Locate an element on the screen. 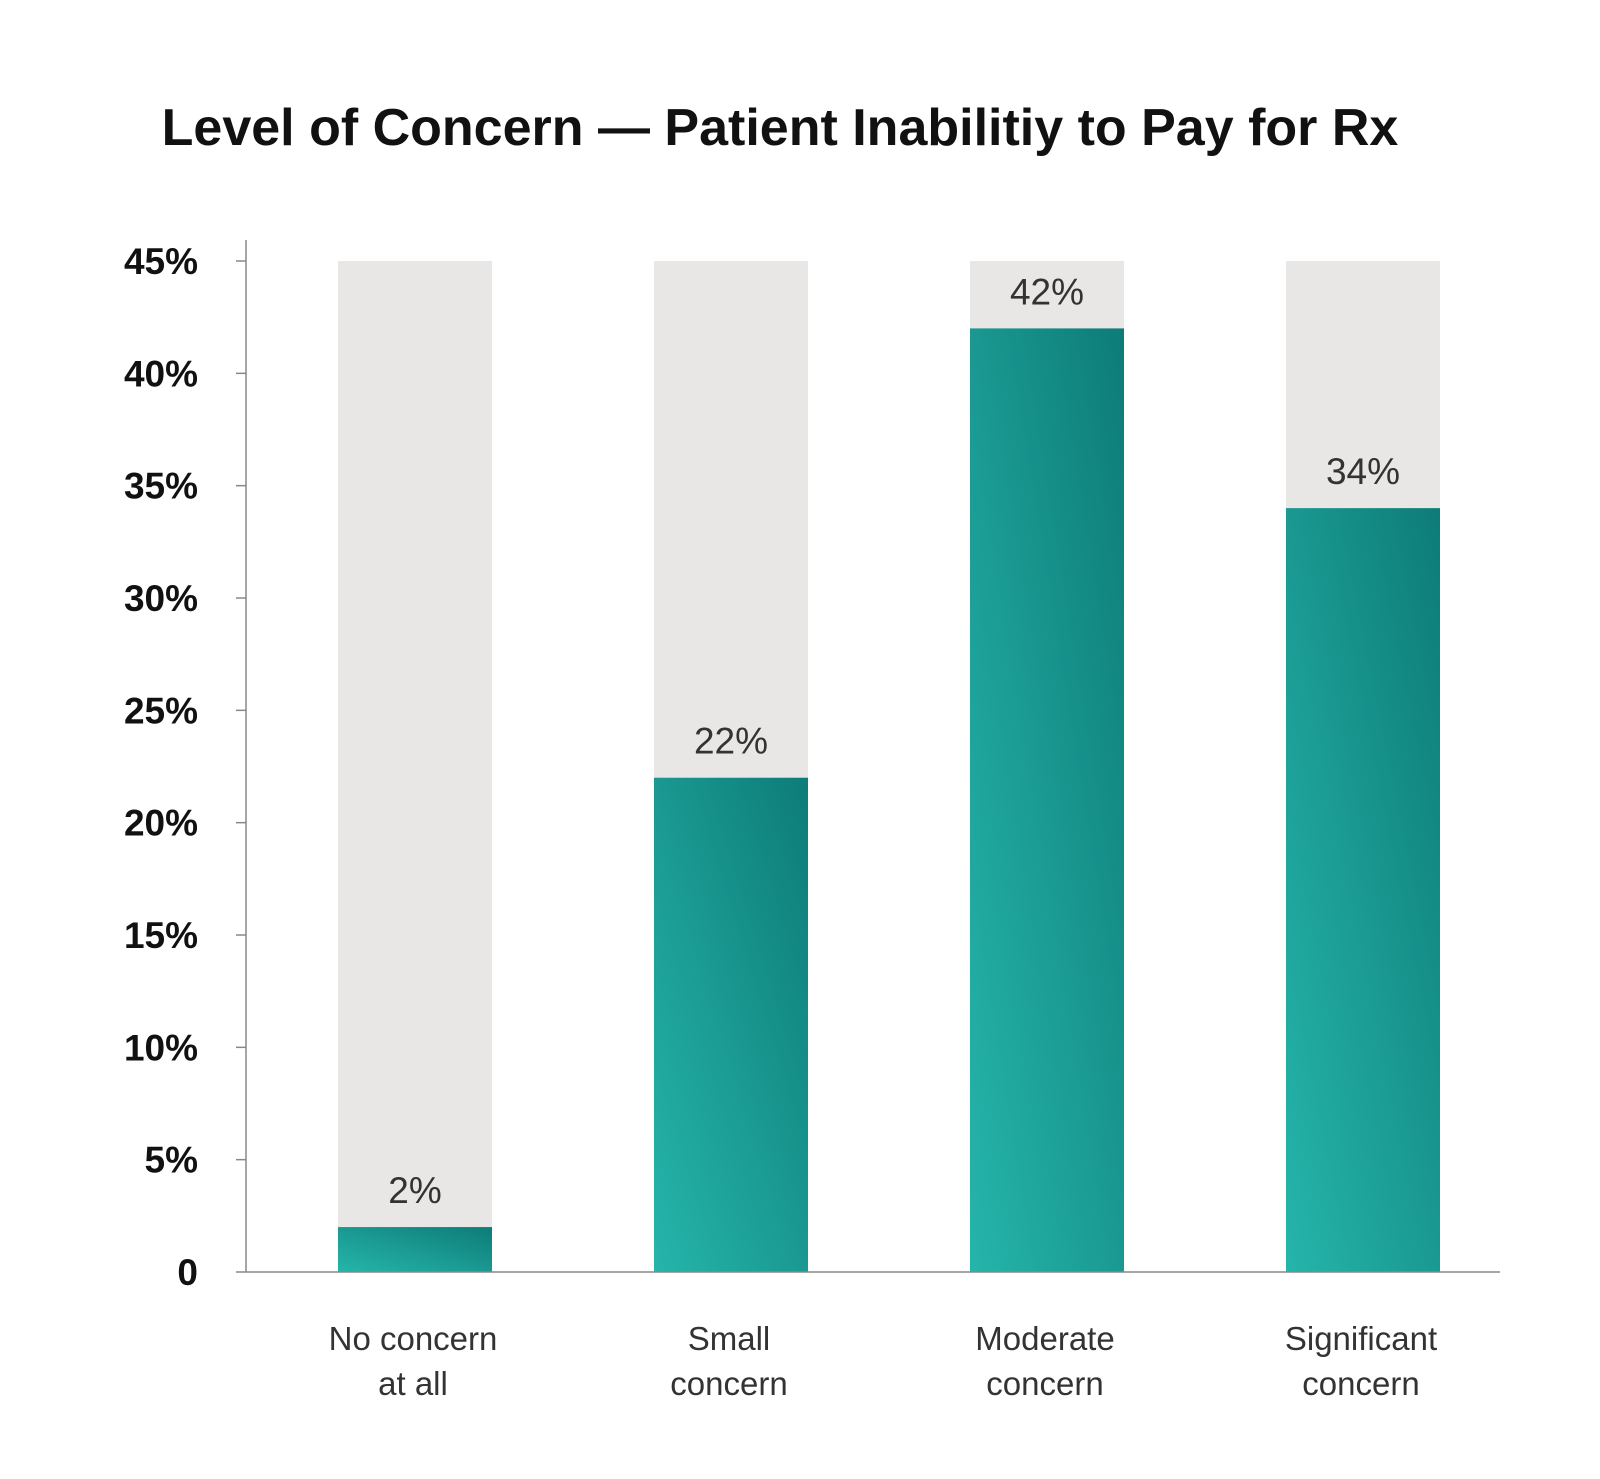 The width and height of the screenshot is (1600, 1479). y-tick-label: 30% is located at coordinates (161, 598).